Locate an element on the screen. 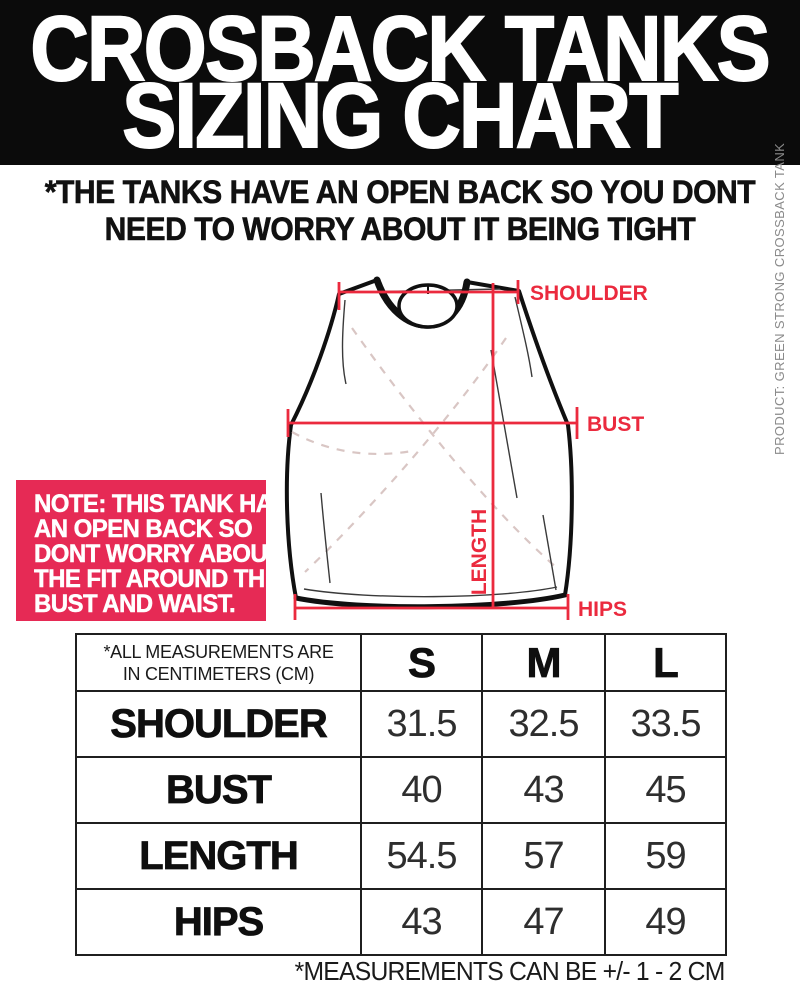 The width and height of the screenshot is (800, 1000). page-title-line1: CROSBACK TANKS is located at coordinates (401, 50).